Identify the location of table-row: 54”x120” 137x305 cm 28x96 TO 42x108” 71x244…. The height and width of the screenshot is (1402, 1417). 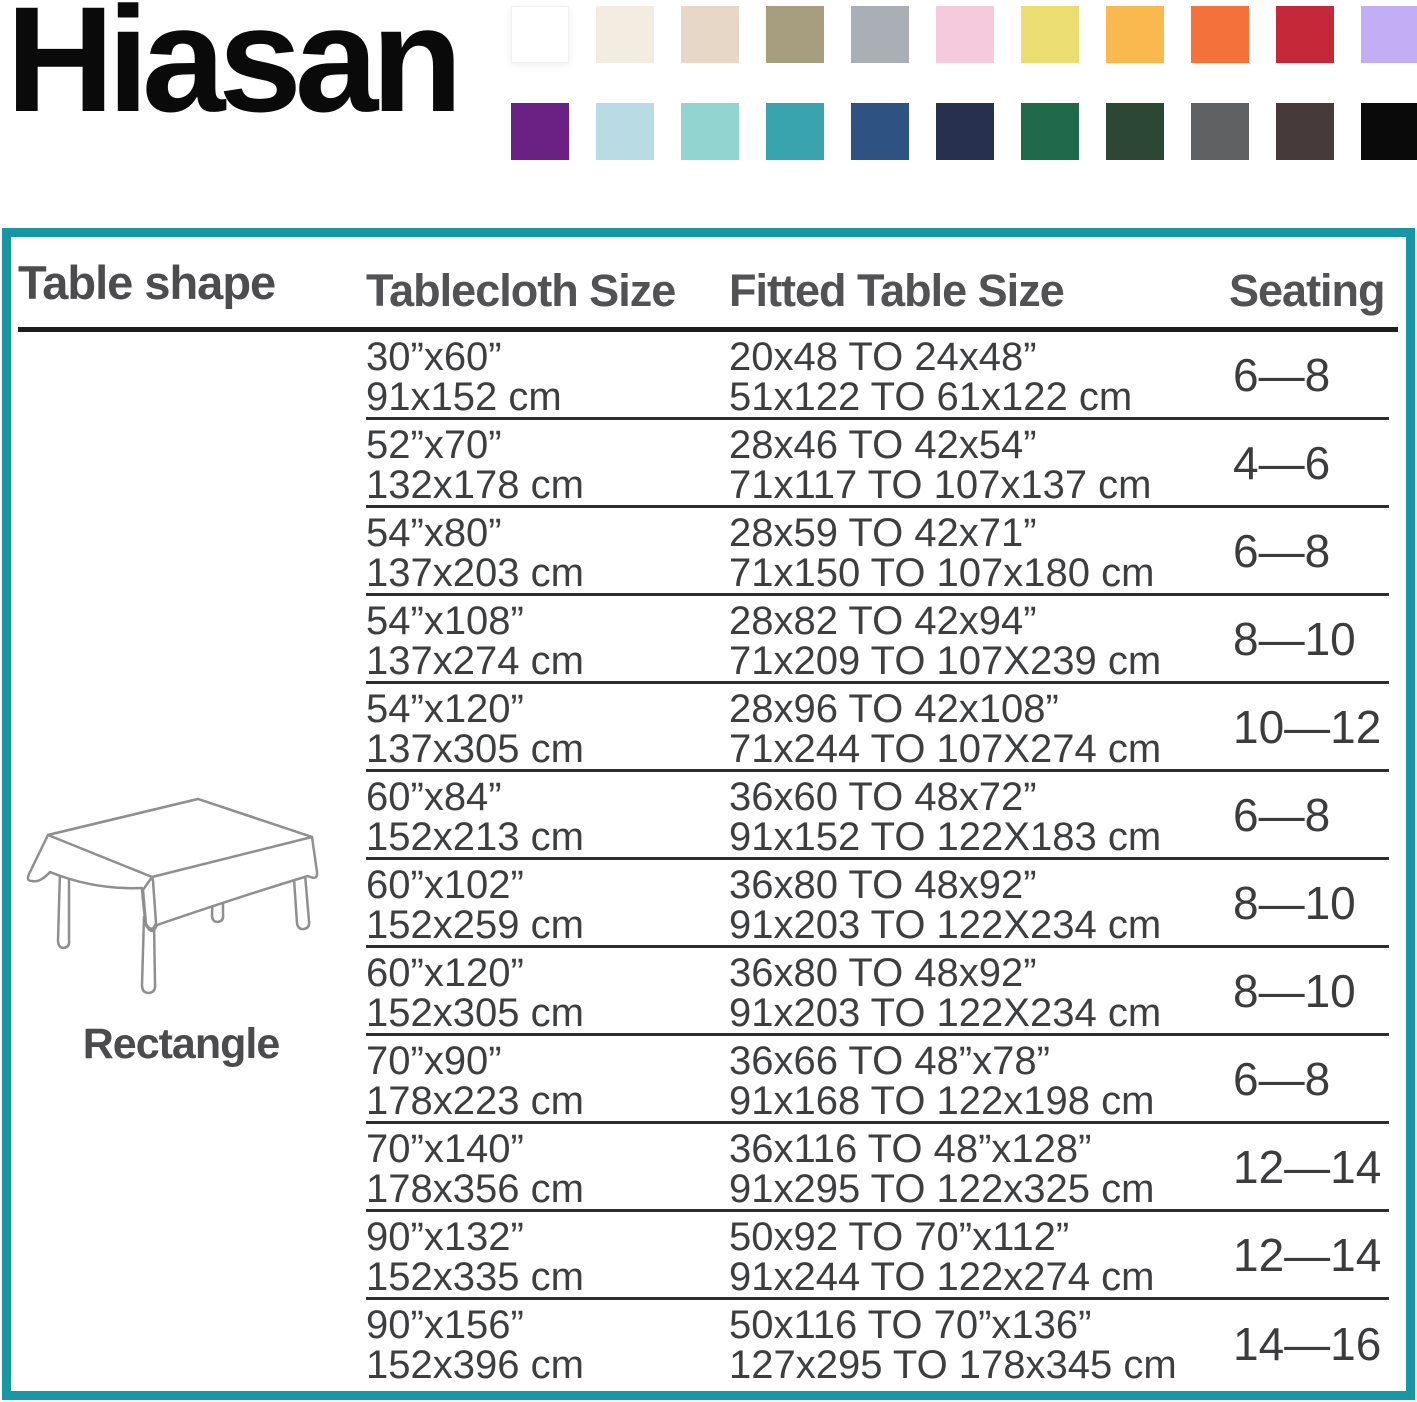
(877, 728).